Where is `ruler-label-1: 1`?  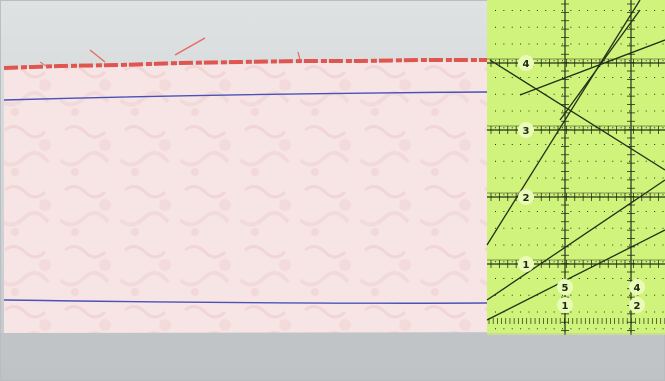
ruler-label-1: 1 is located at coordinates (526, 265).